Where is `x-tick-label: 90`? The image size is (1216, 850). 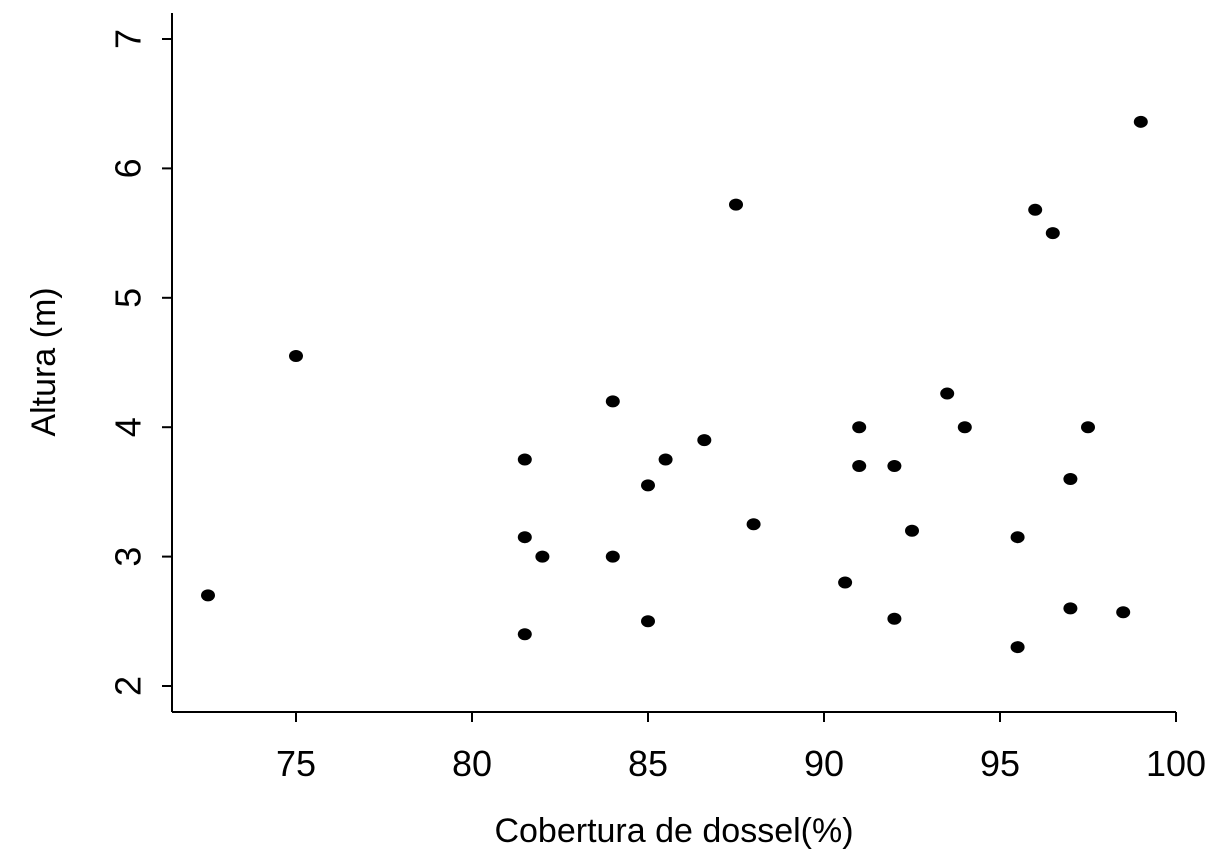
x-tick-label: 90 is located at coordinates (824, 763).